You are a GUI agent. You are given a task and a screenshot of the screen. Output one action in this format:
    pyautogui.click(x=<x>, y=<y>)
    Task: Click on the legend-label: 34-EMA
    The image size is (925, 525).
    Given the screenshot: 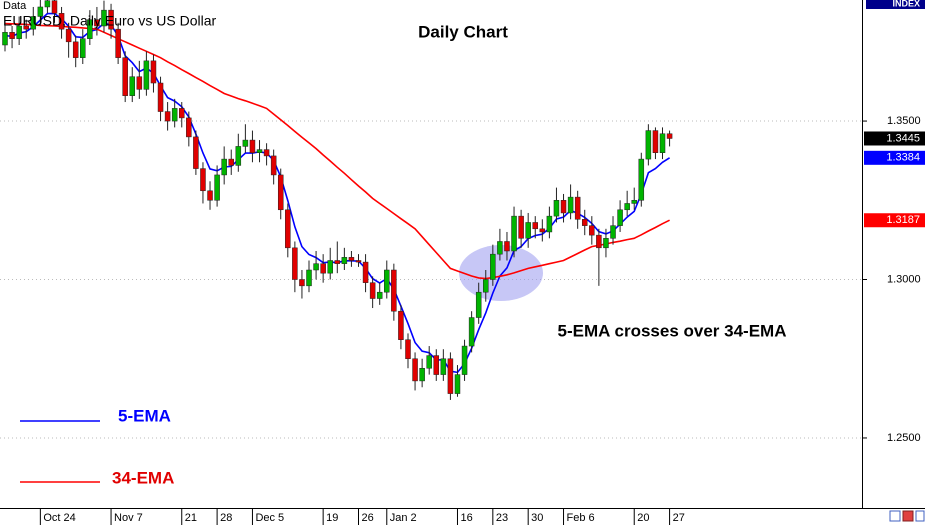 What is the action you would take?
    pyautogui.click(x=143, y=477)
    